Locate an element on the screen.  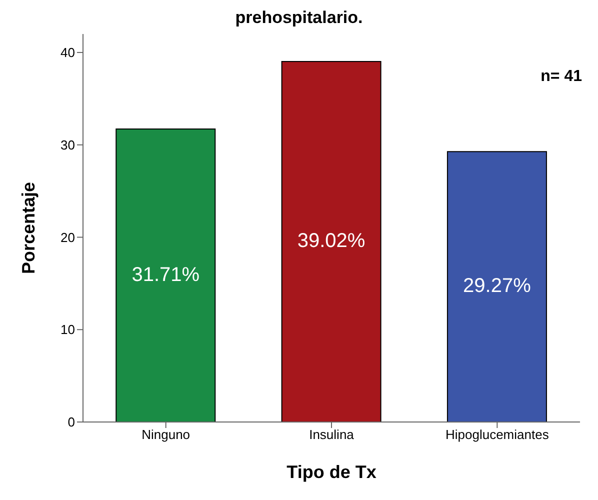
data-label: 39.02% is located at coordinates (331, 241).